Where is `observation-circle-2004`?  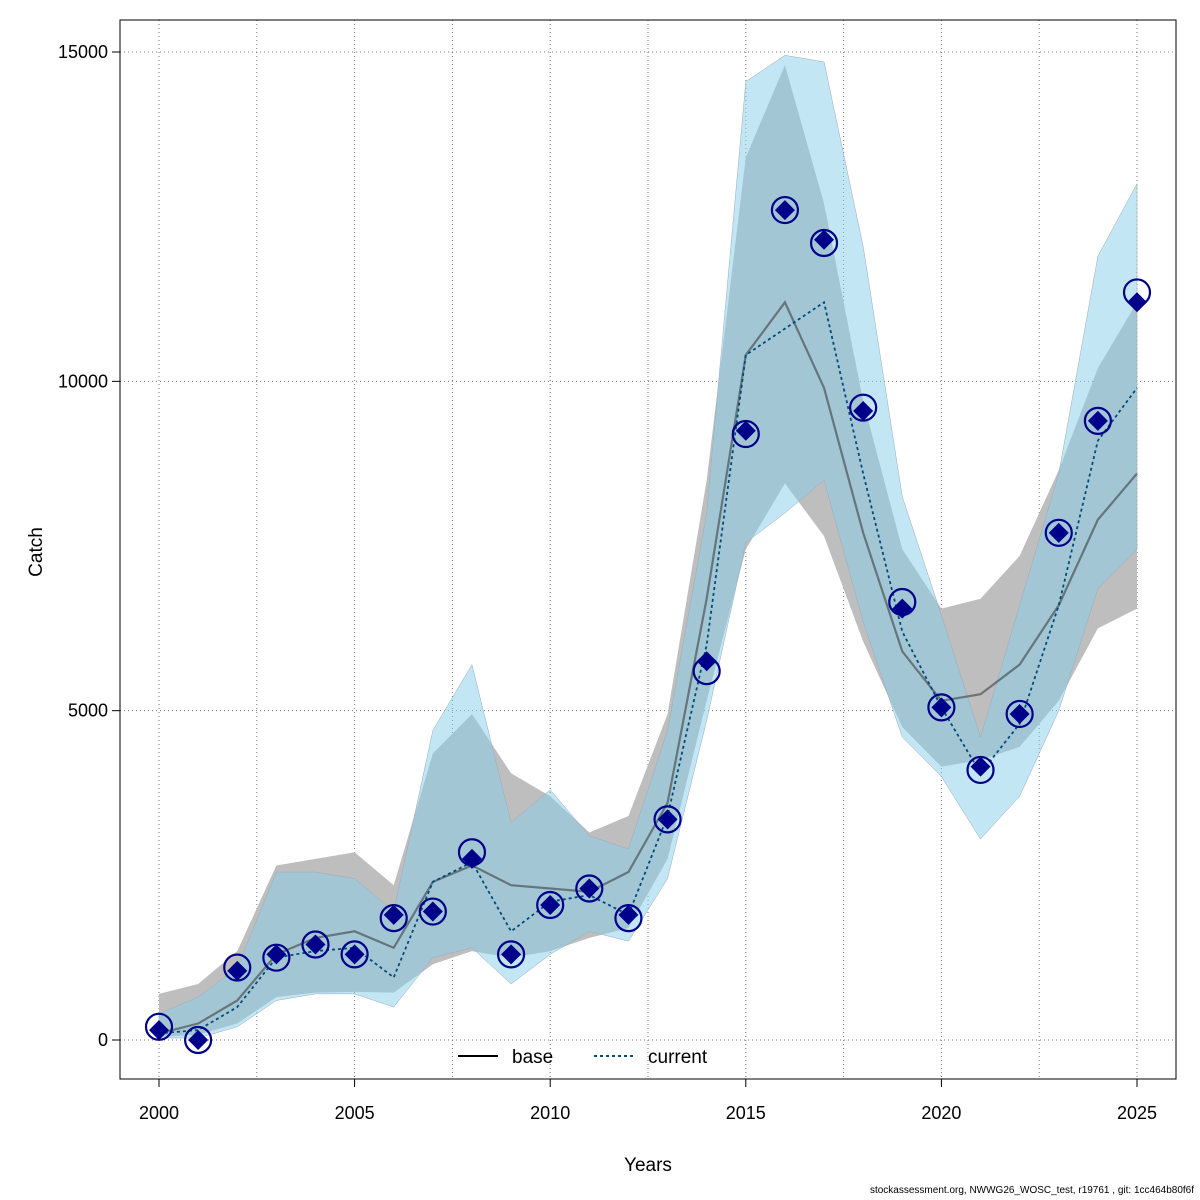
observation-circle-2004 is located at coordinates (315, 944).